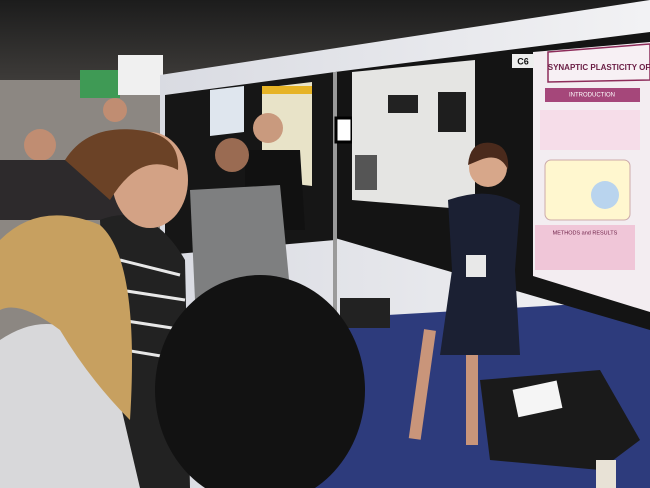 The image size is (650, 488). Describe the element at coordinates (227, 111) in the screenshot. I see `poster-small` at that location.